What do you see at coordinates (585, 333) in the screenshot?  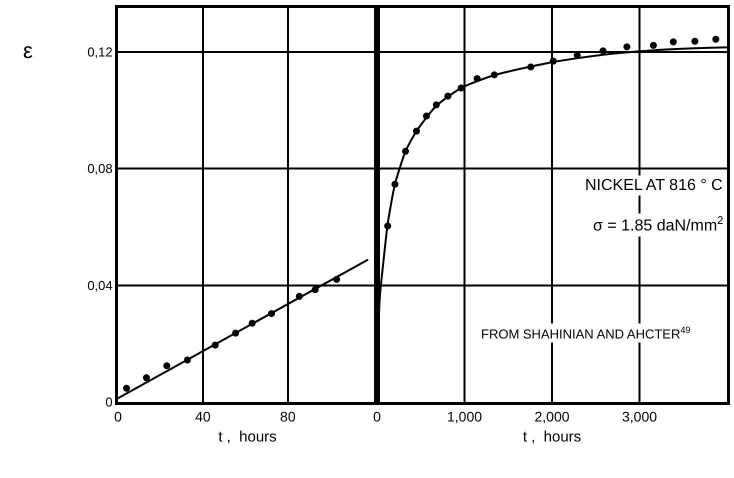 I see `annotation: FROM SHAHINIAN AND AHCTER$^{49}$` at bounding box center [585, 333].